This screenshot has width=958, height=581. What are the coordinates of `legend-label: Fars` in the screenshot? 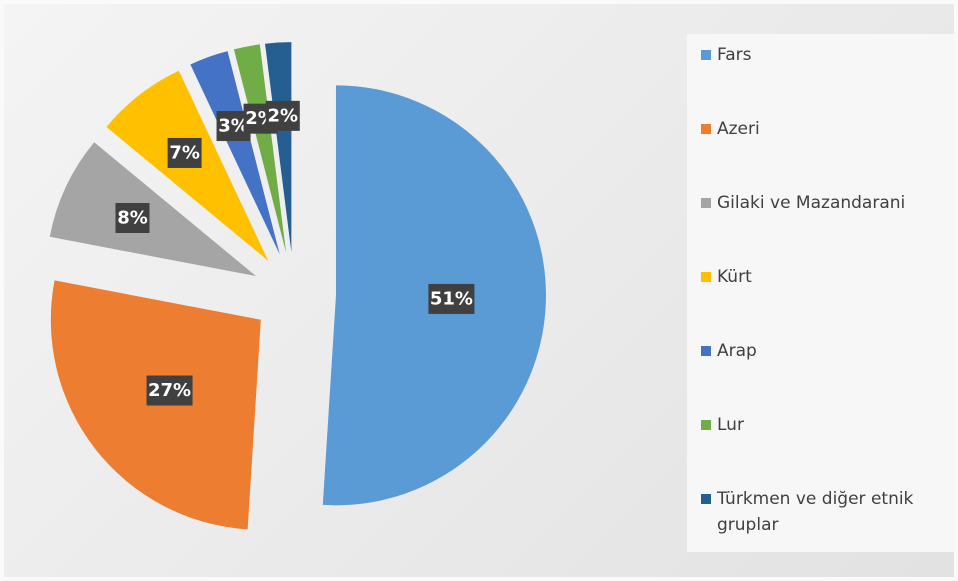 It's located at (734, 55).